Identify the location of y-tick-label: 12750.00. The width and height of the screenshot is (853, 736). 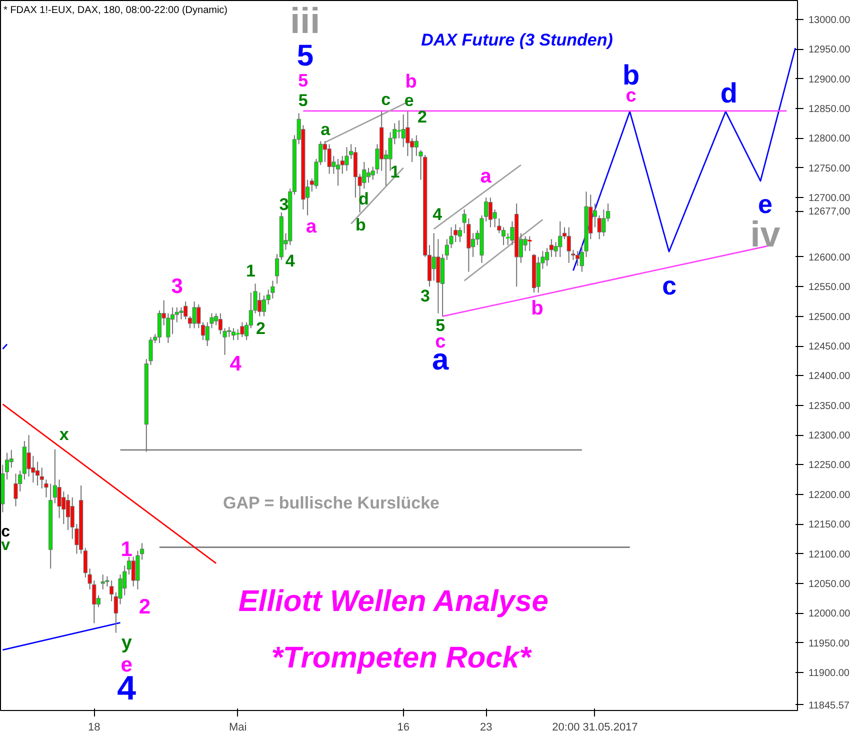
(829, 168).